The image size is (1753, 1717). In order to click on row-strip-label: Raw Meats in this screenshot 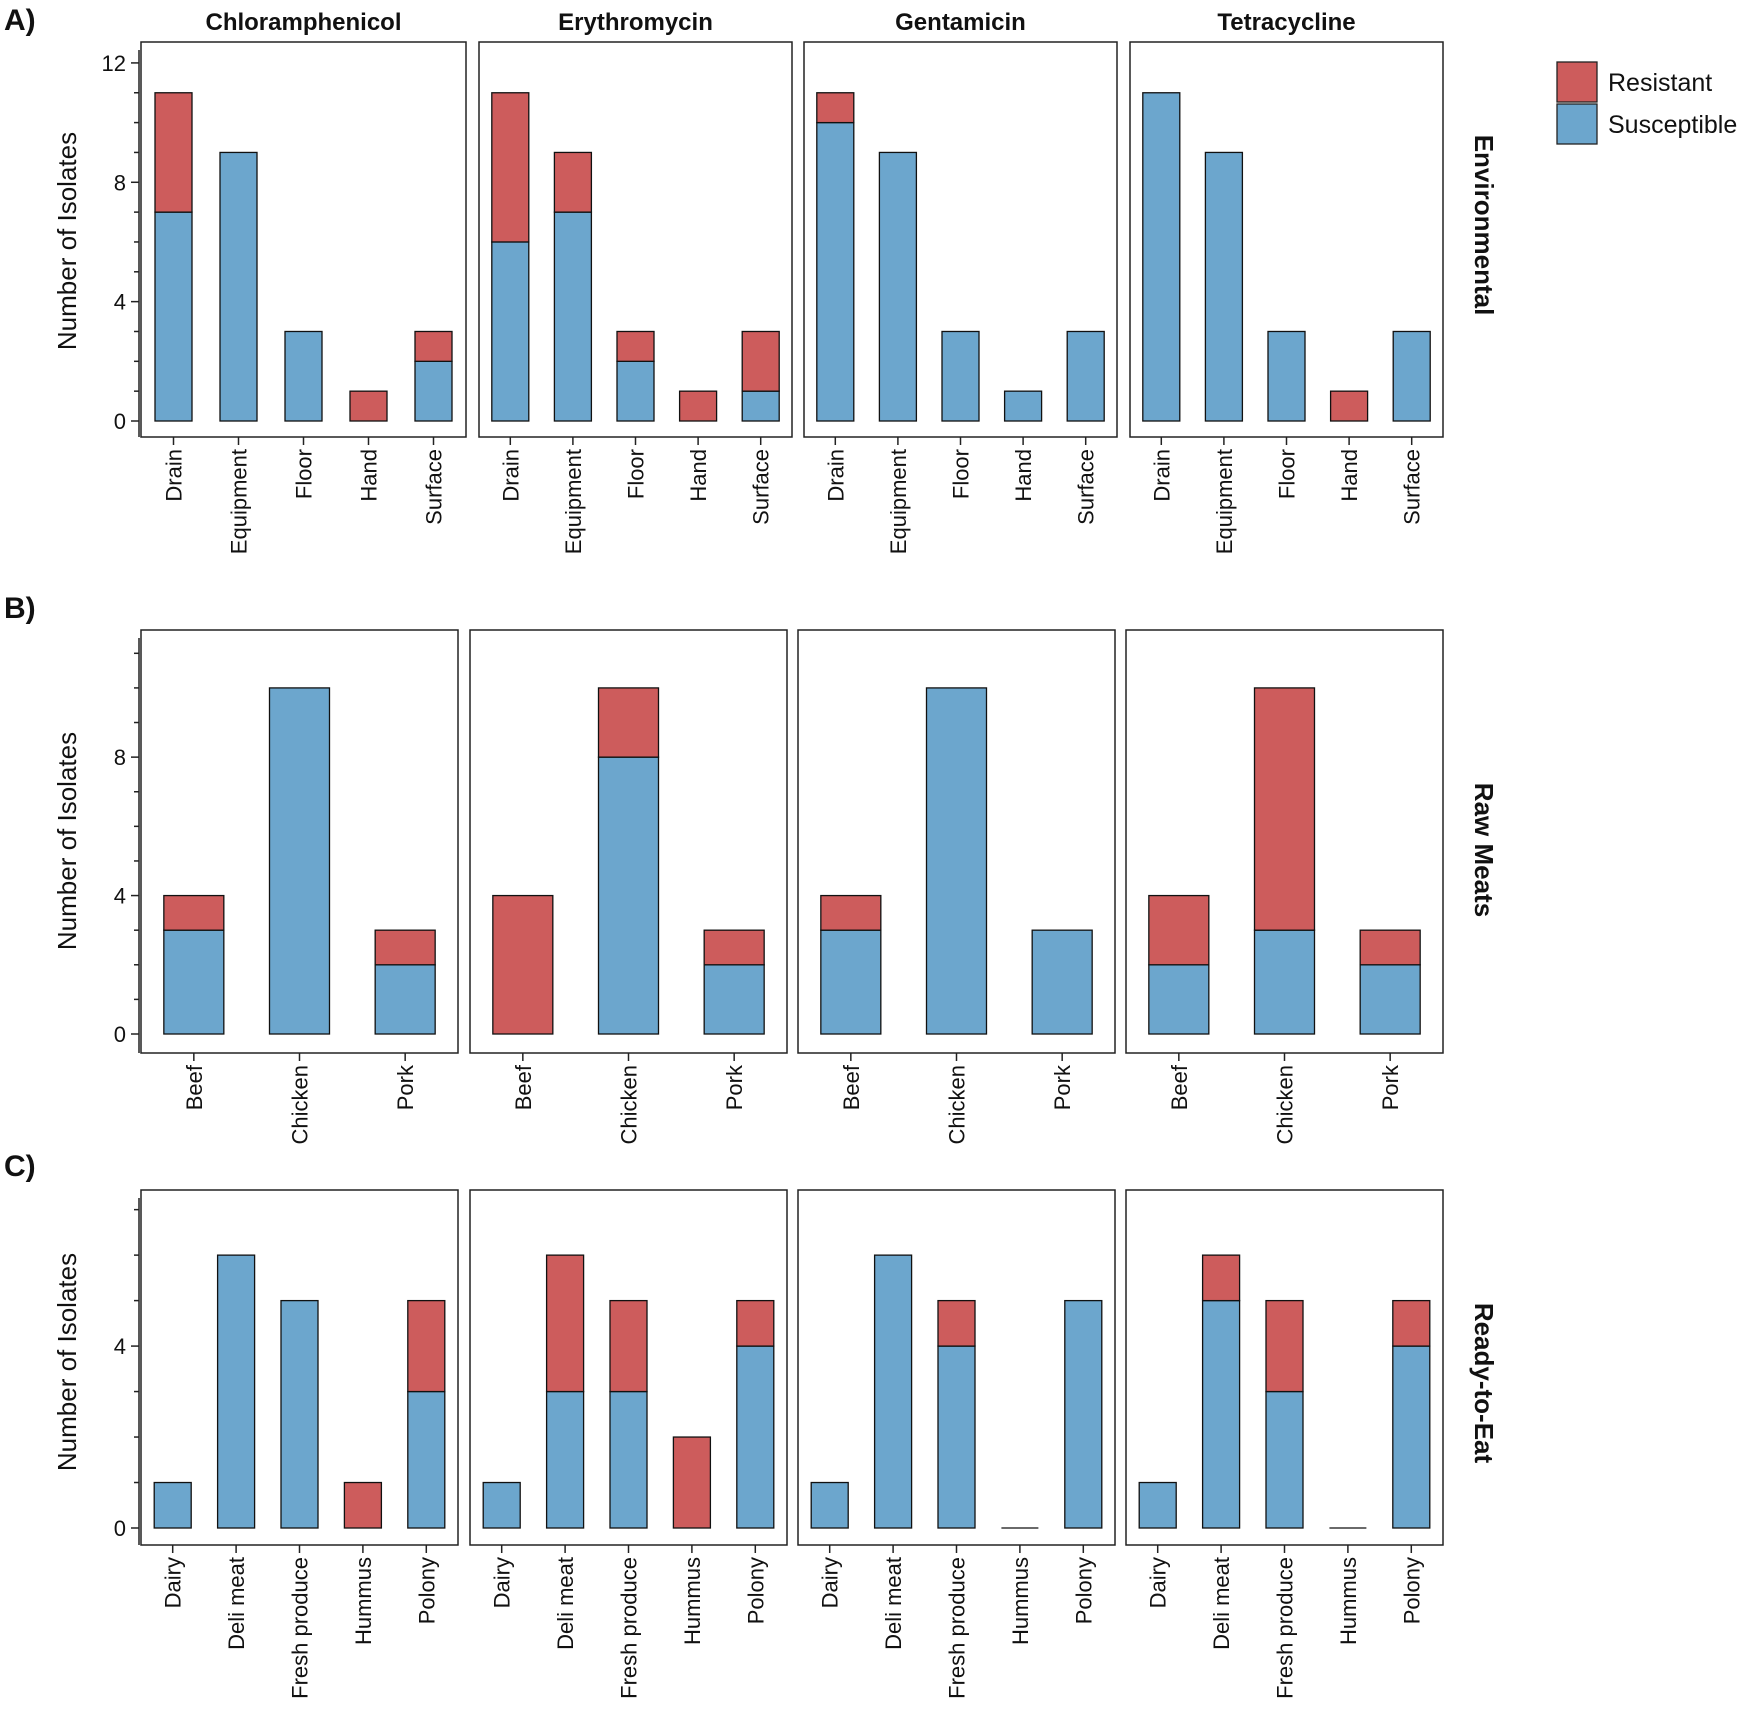, I will do `click(1484, 850)`.